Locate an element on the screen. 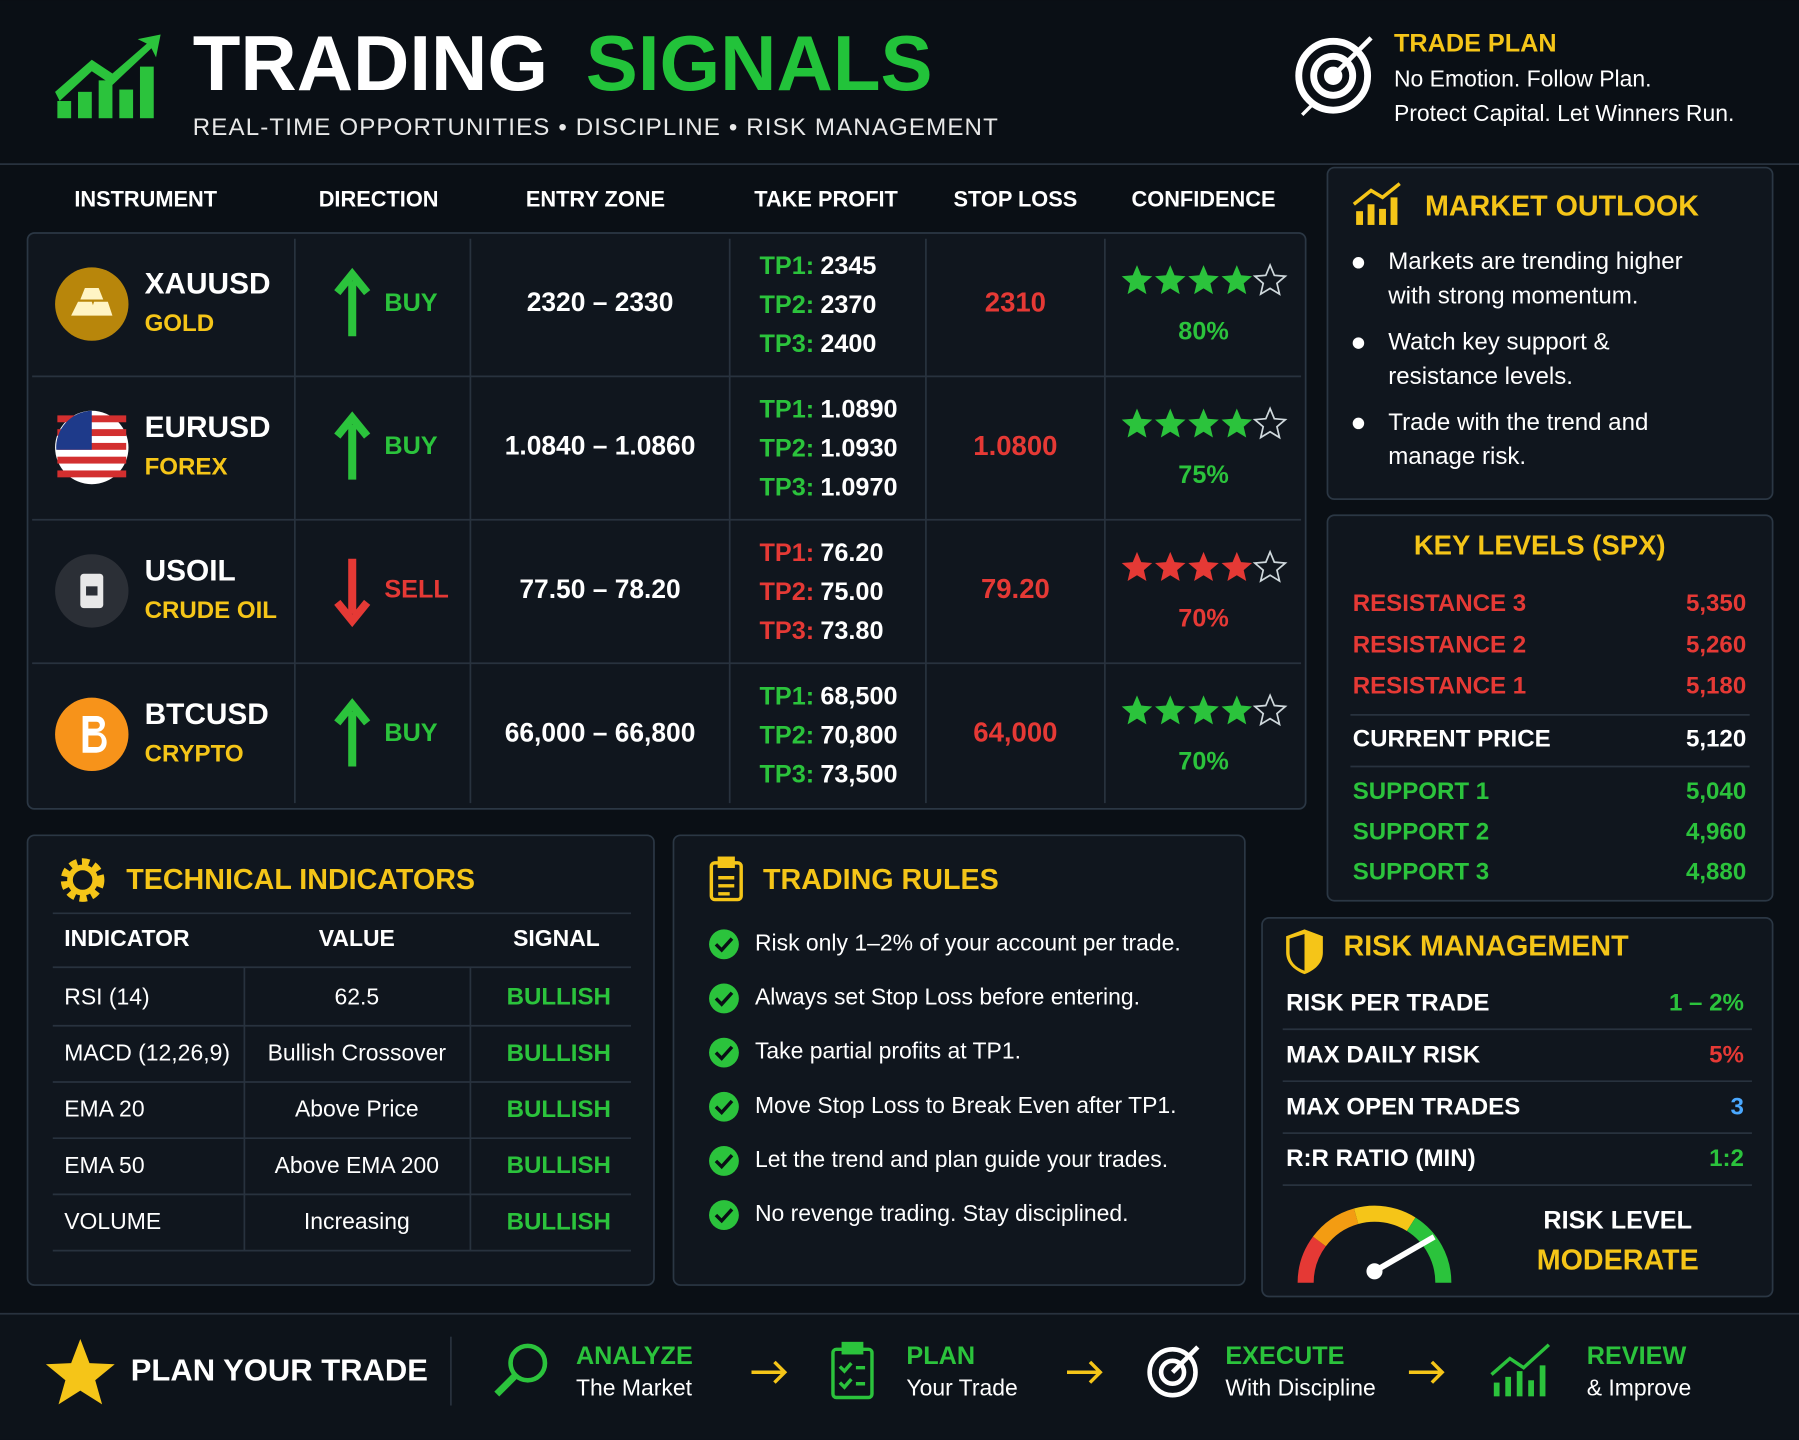 Image resolution: width=1799 pixels, height=1440 pixels. level-value: 4,960 is located at coordinates (1716, 831).